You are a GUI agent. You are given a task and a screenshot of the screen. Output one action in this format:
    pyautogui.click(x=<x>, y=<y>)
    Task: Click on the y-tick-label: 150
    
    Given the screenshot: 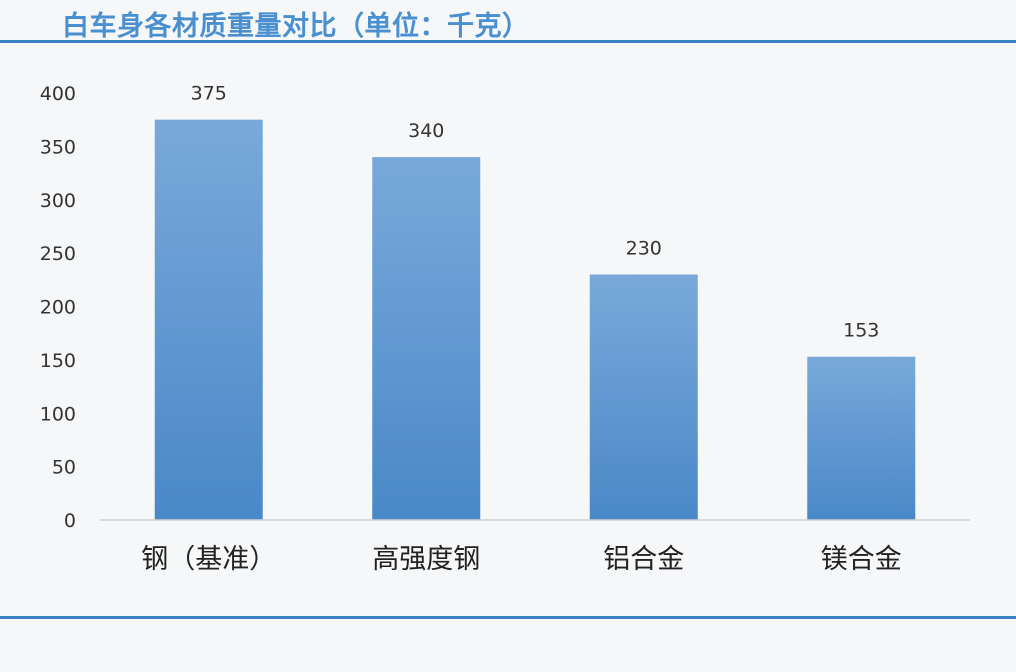 What is the action you would take?
    pyautogui.click(x=58, y=361)
    